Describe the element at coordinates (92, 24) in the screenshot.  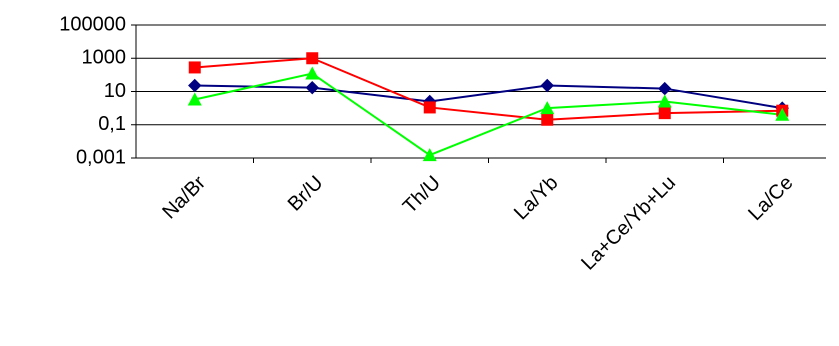
I see `y-tick-label: 100000` at that location.